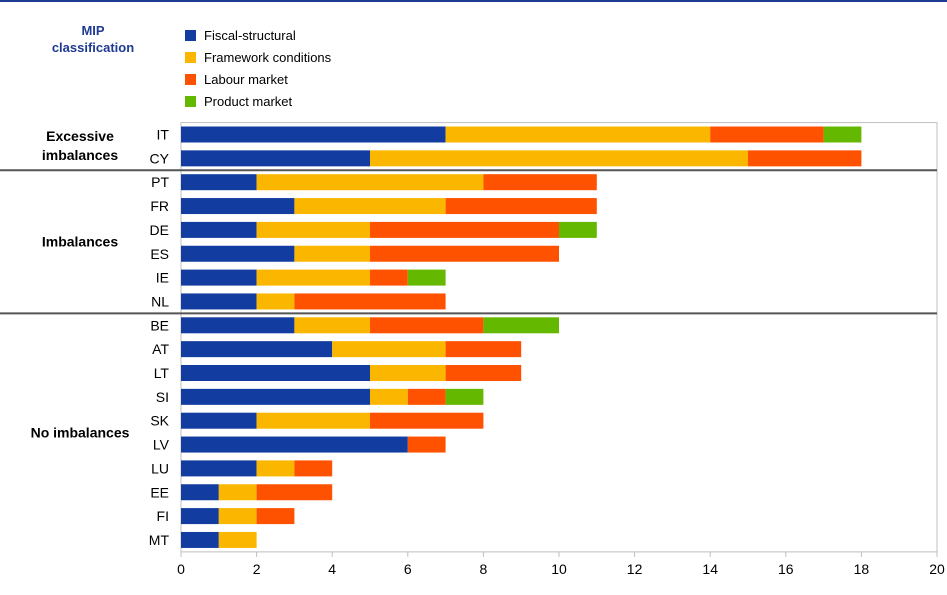  What do you see at coordinates (937, 569) in the screenshot?
I see `x-tick-label-20: 20` at bounding box center [937, 569].